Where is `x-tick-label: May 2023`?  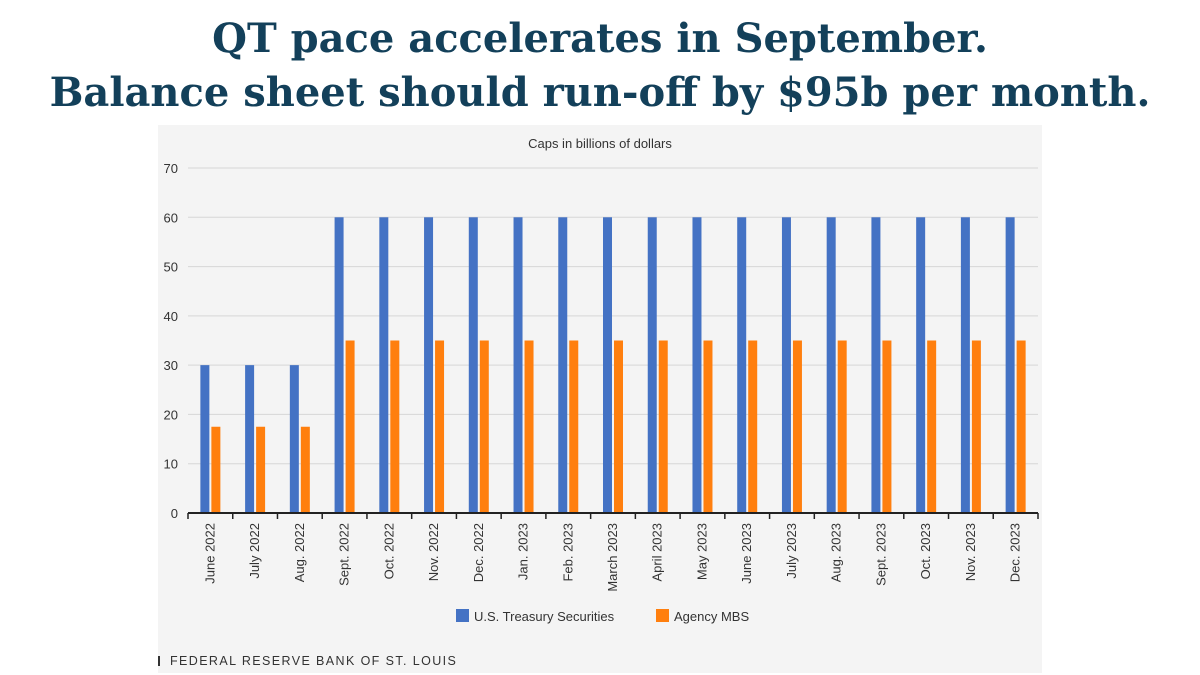 x-tick-label: May 2023 is located at coordinates (701, 551).